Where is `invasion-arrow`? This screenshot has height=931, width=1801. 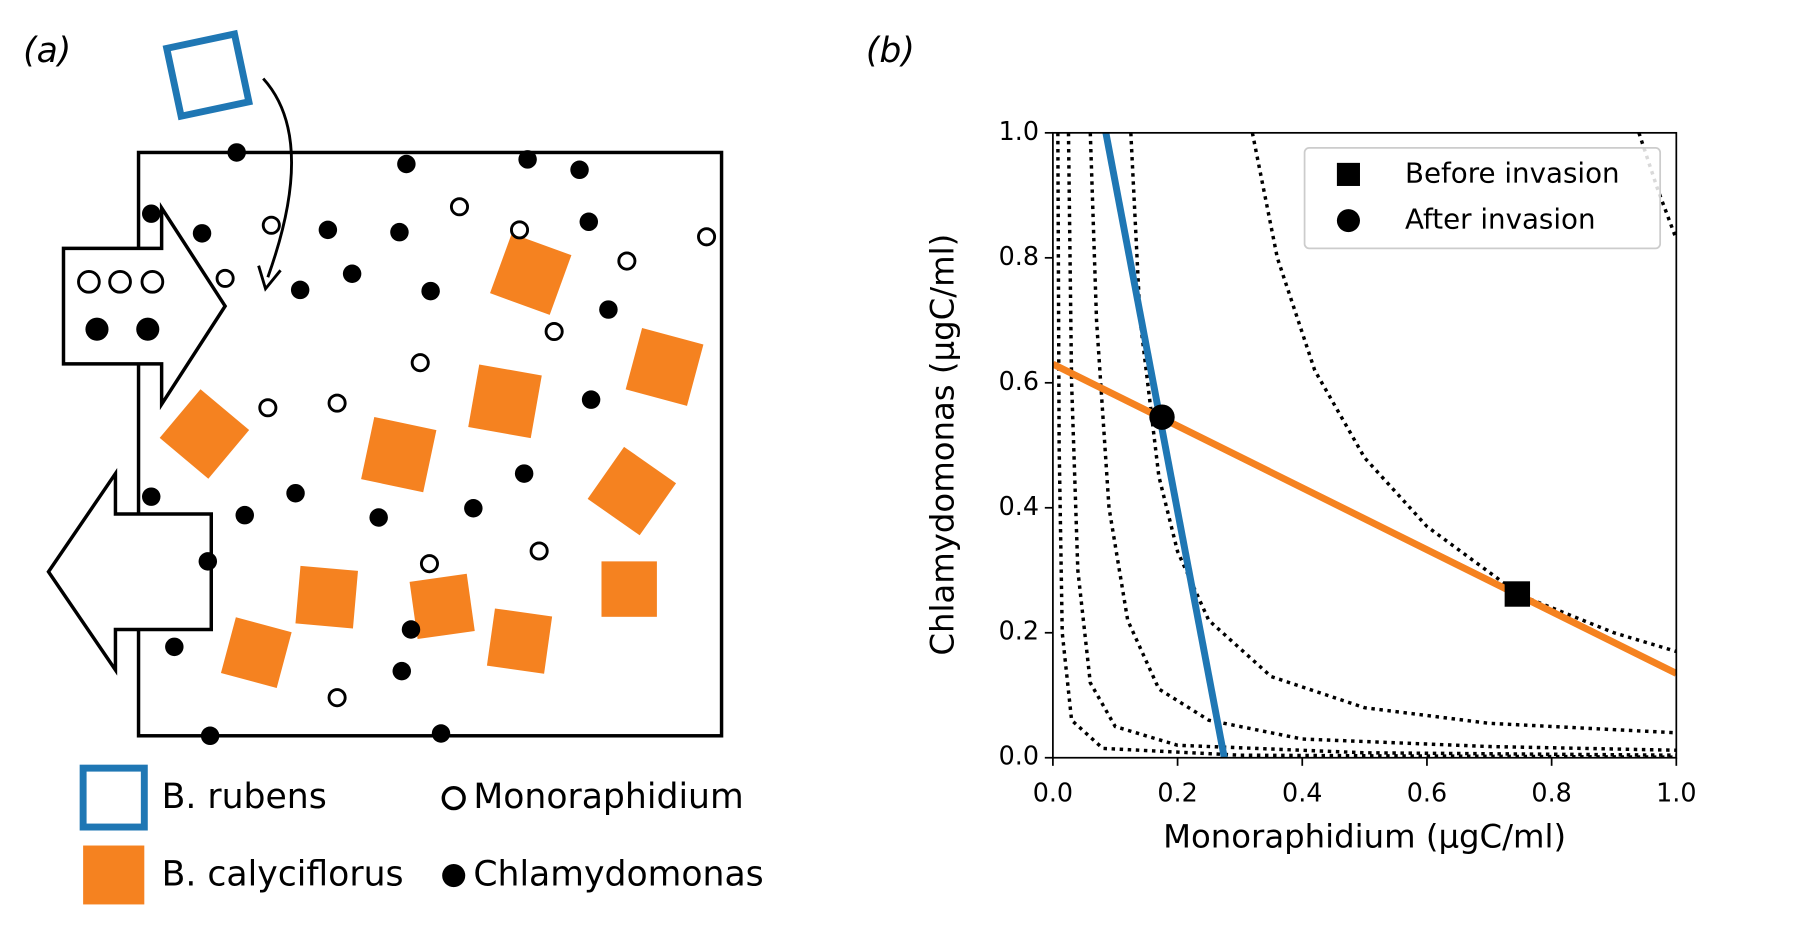
invasion-arrow is located at coordinates (277, 177).